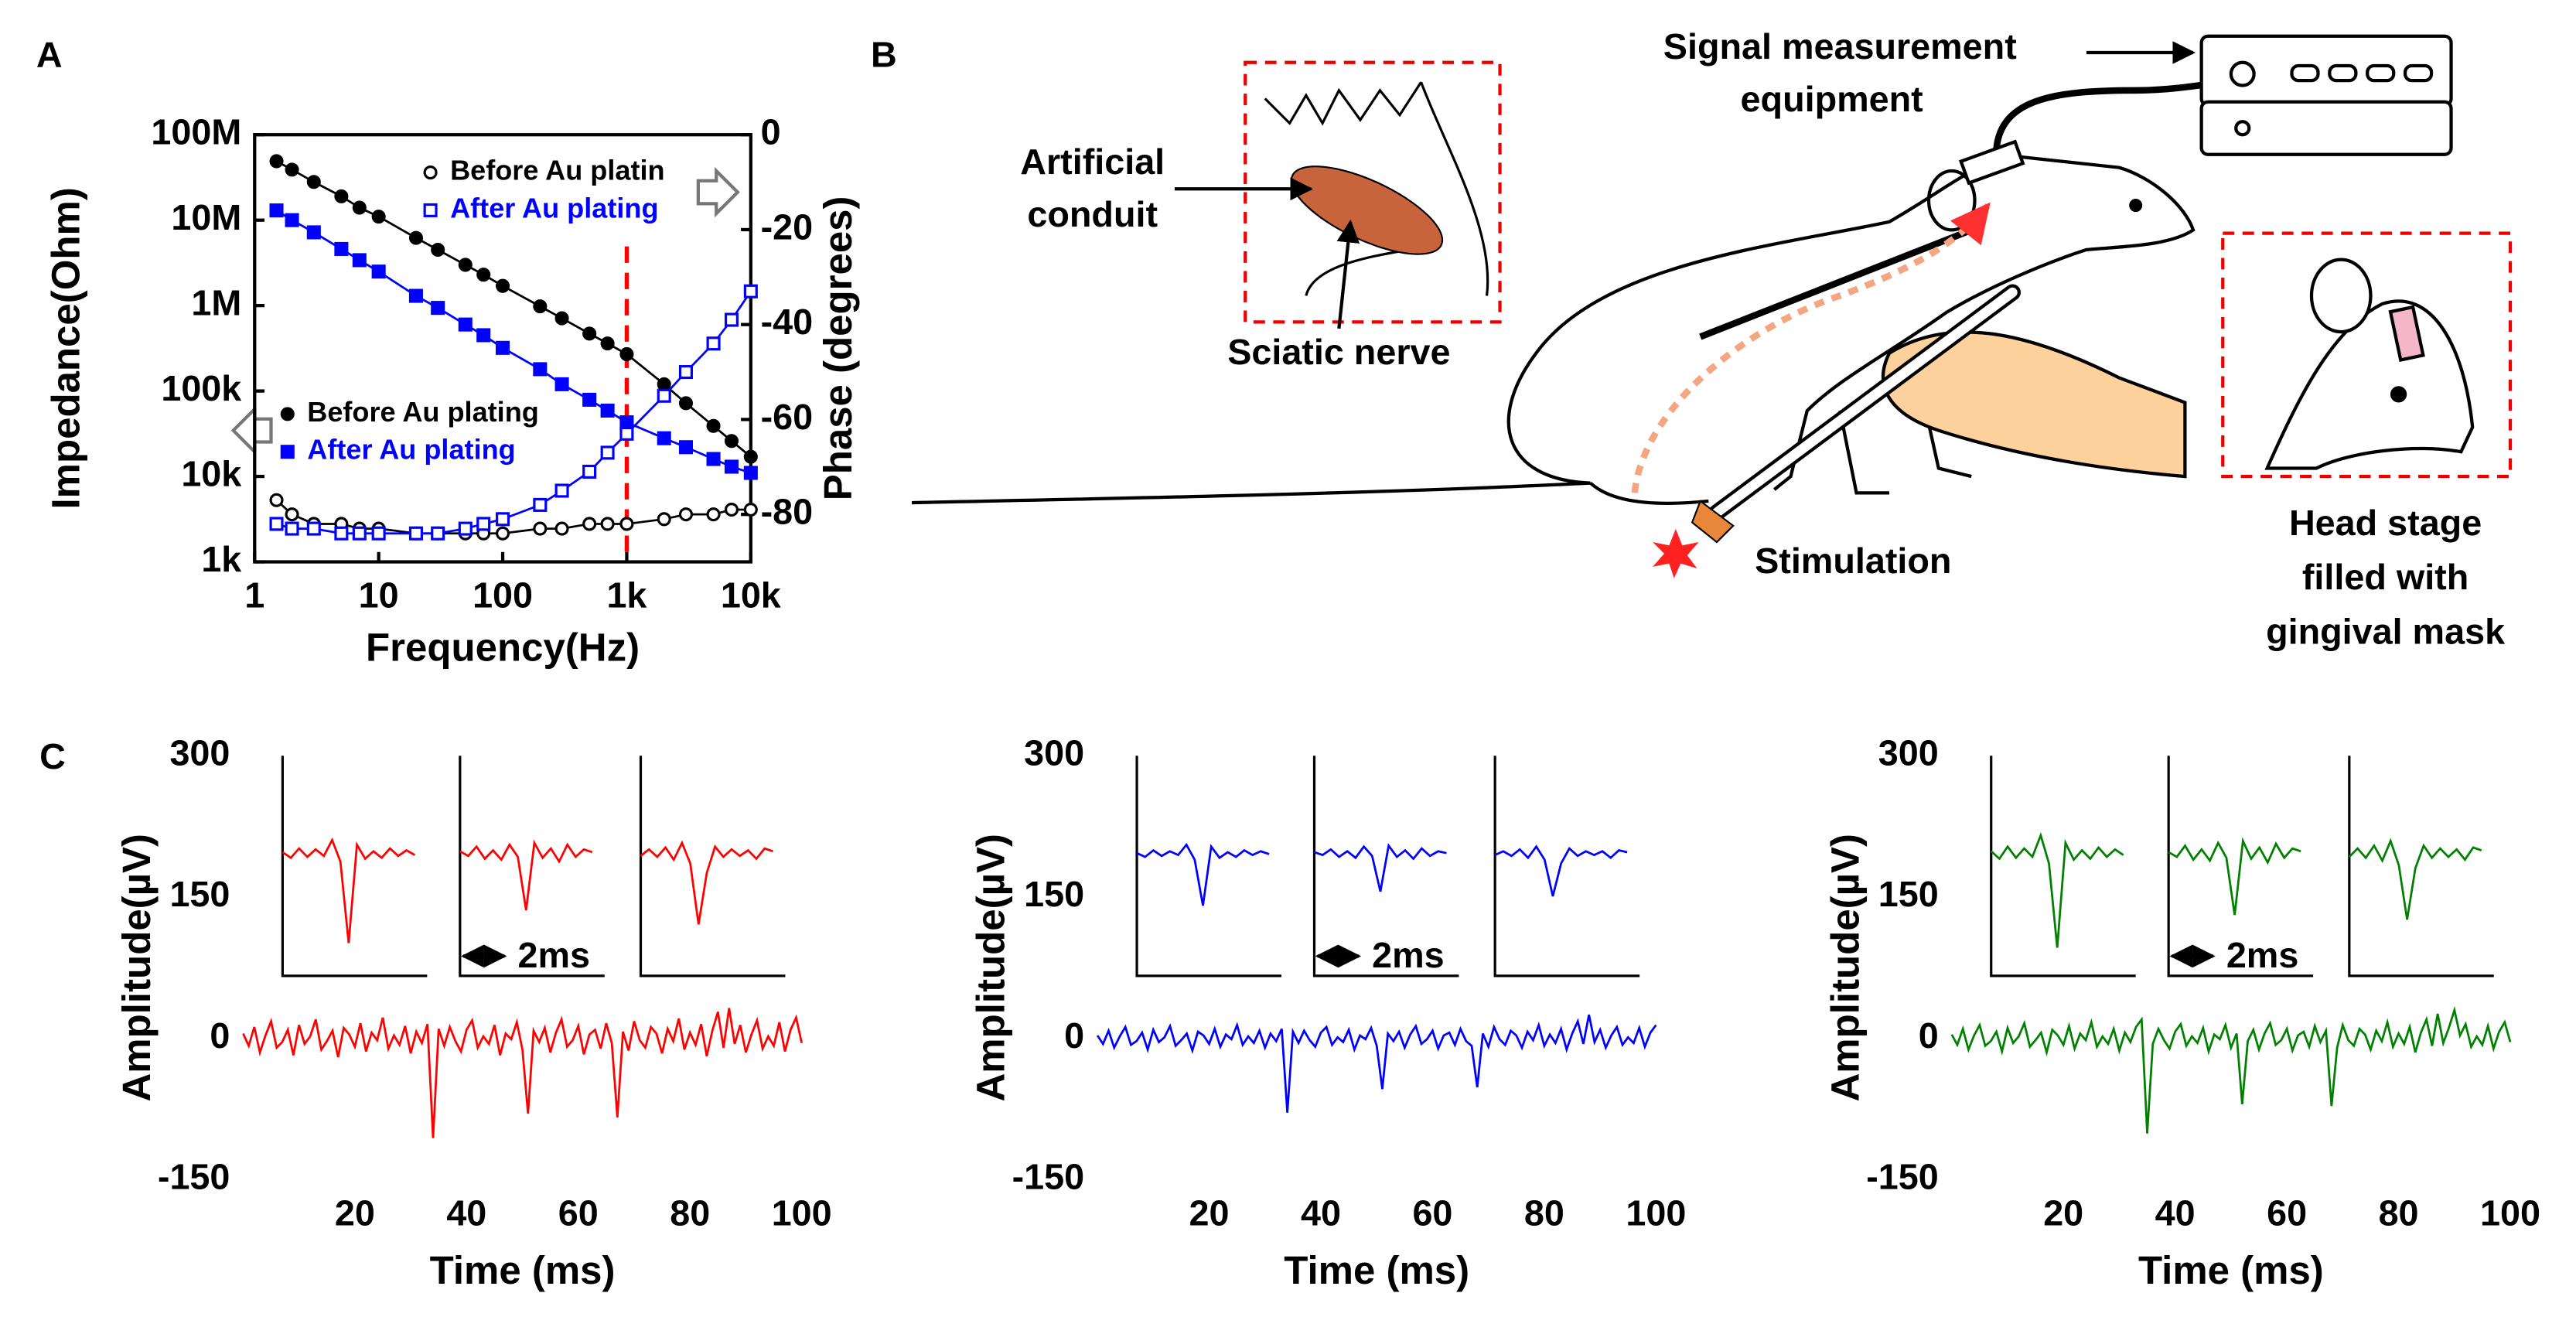 The height and width of the screenshot is (1334, 2576). Describe the element at coordinates (201, 388) in the screenshot. I see `y-tick-label: 100k` at that location.